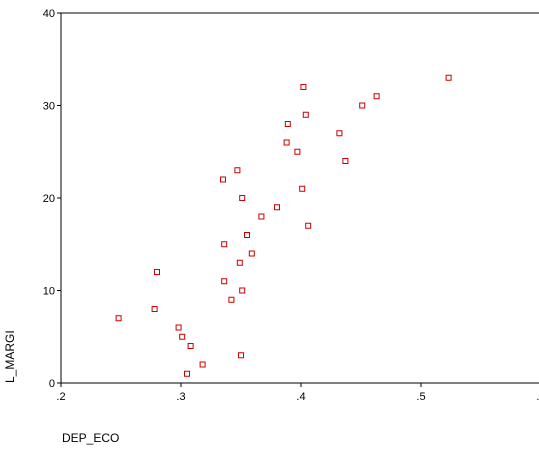 The image size is (539, 450). I want to click on y-tick-label: 0, so click(52, 384).